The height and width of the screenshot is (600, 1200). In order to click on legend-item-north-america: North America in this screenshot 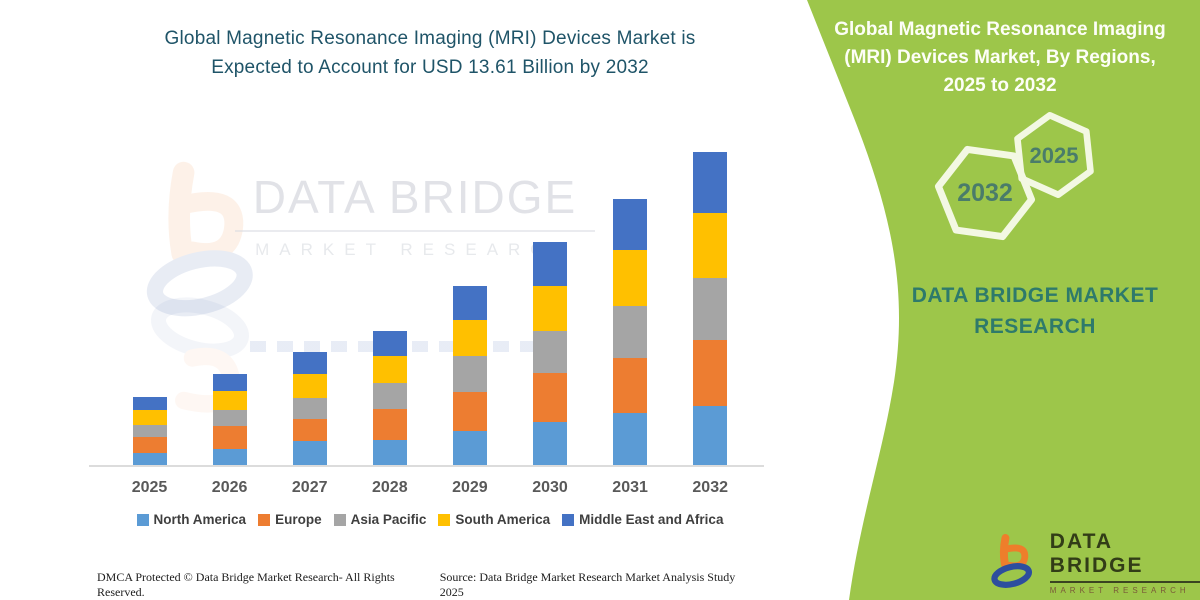, I will do `click(191, 519)`.